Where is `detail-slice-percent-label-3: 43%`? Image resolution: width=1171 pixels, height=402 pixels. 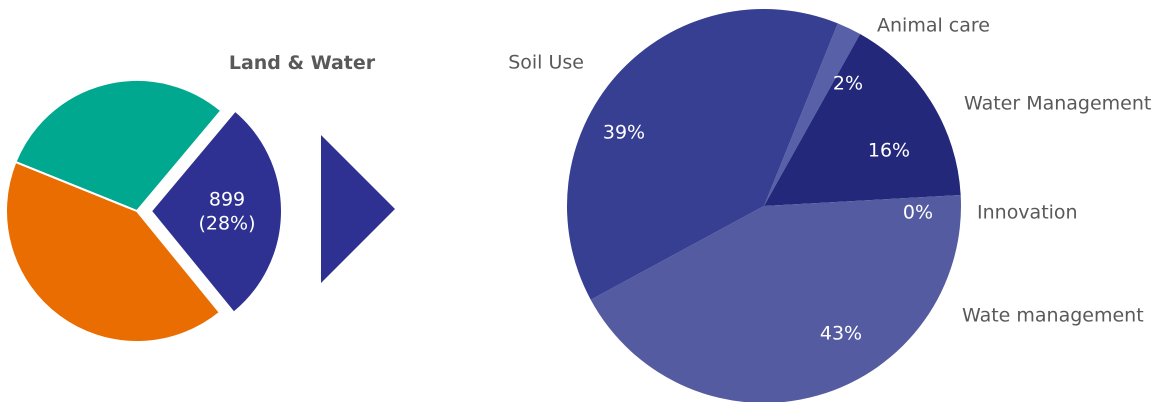 detail-slice-percent-label-3: 43% is located at coordinates (841, 334).